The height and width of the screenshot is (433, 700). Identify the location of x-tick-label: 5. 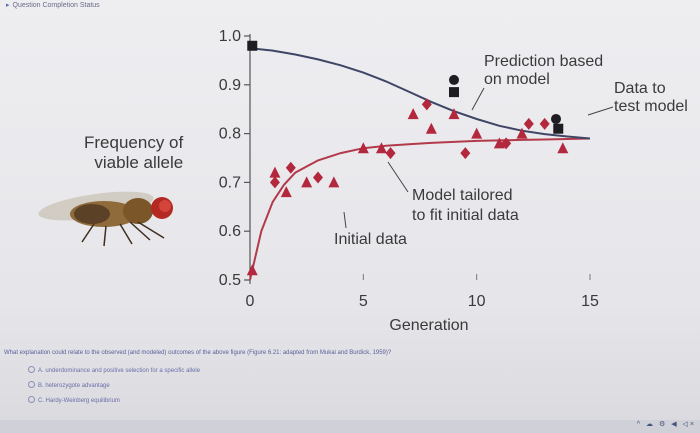
(363, 301).